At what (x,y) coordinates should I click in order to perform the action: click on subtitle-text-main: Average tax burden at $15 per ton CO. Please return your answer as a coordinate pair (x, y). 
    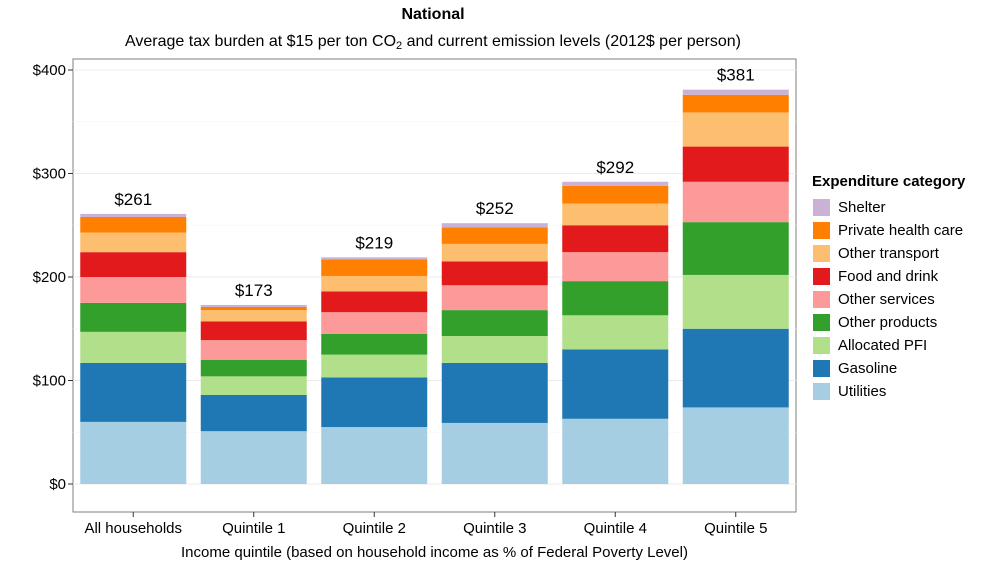
    Looking at the image, I should click on (261, 41).